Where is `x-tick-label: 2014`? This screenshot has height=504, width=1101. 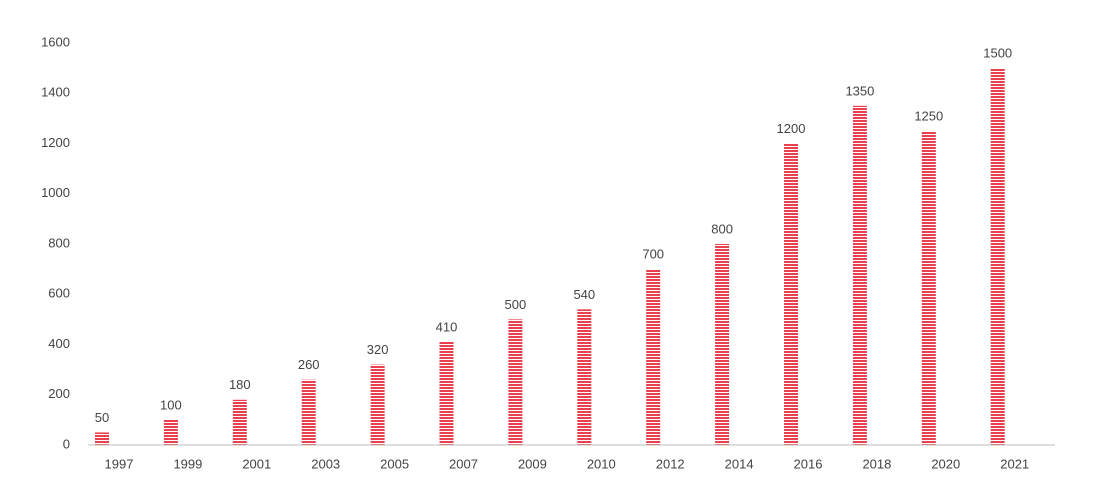 x-tick-label: 2014 is located at coordinates (739, 463).